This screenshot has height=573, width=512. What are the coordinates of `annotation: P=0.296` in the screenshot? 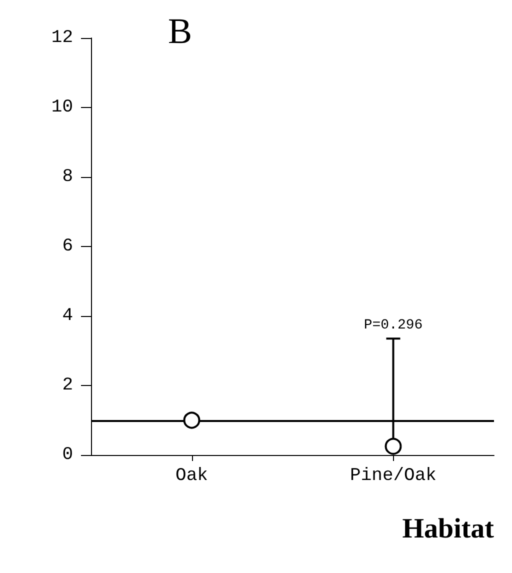 It's located at (393, 326).